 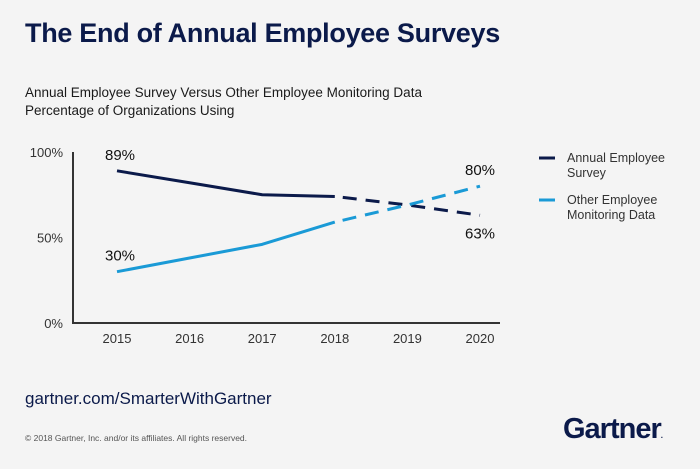 What do you see at coordinates (587, 173) in the screenshot?
I see `legend-label: Survey` at bounding box center [587, 173].